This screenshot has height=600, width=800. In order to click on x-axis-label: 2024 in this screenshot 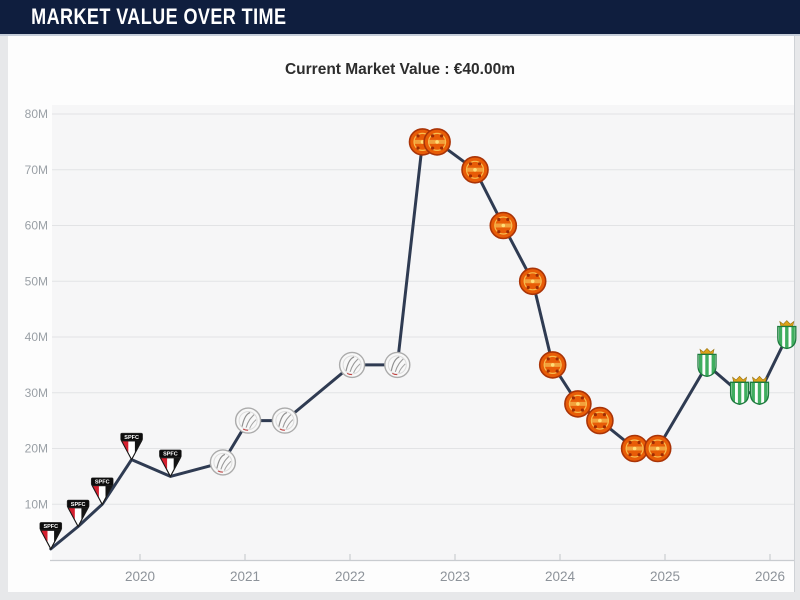, I will do `click(560, 576)`.